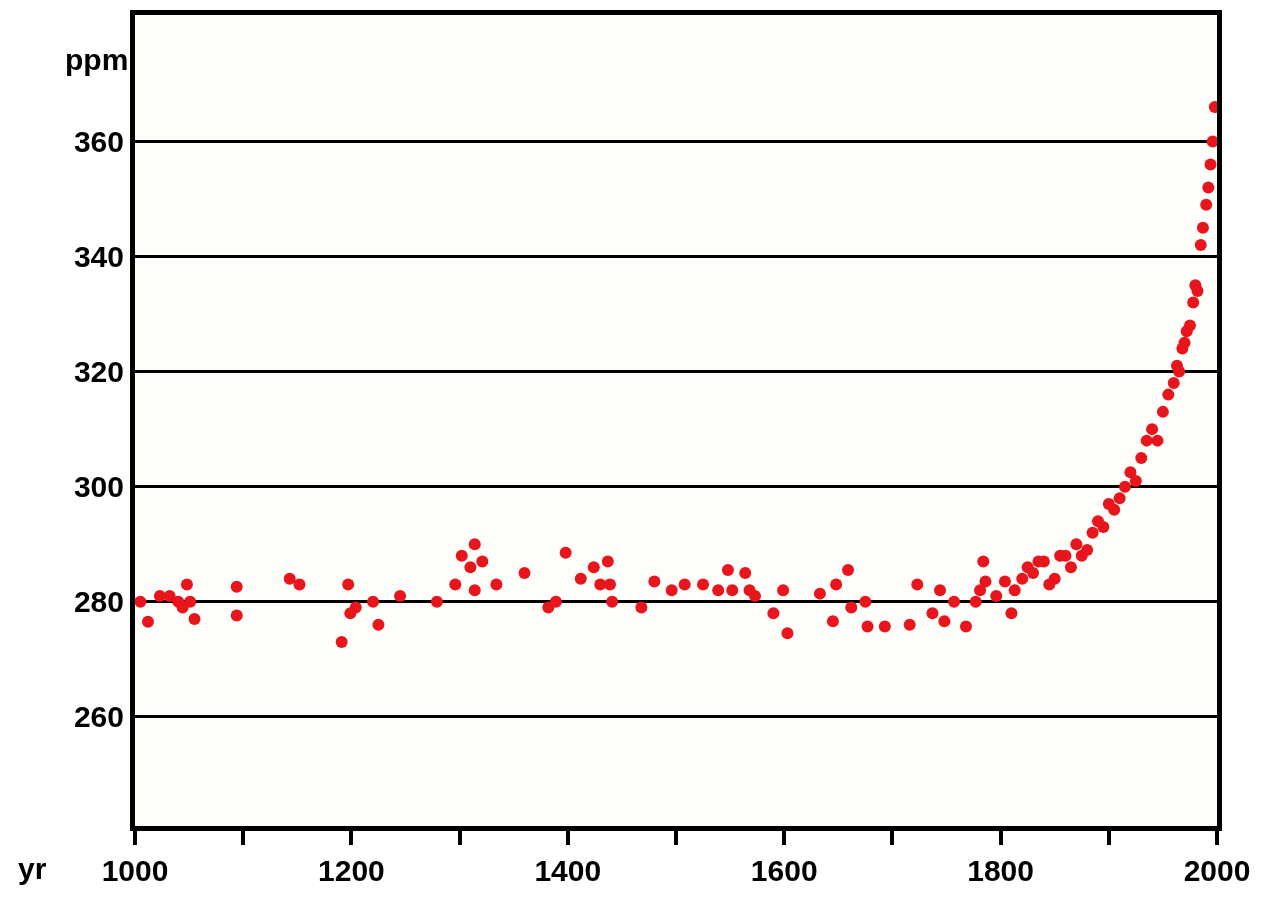 The image size is (1284, 907). What do you see at coordinates (98, 487) in the screenshot?
I see `y-tick-label: 300` at bounding box center [98, 487].